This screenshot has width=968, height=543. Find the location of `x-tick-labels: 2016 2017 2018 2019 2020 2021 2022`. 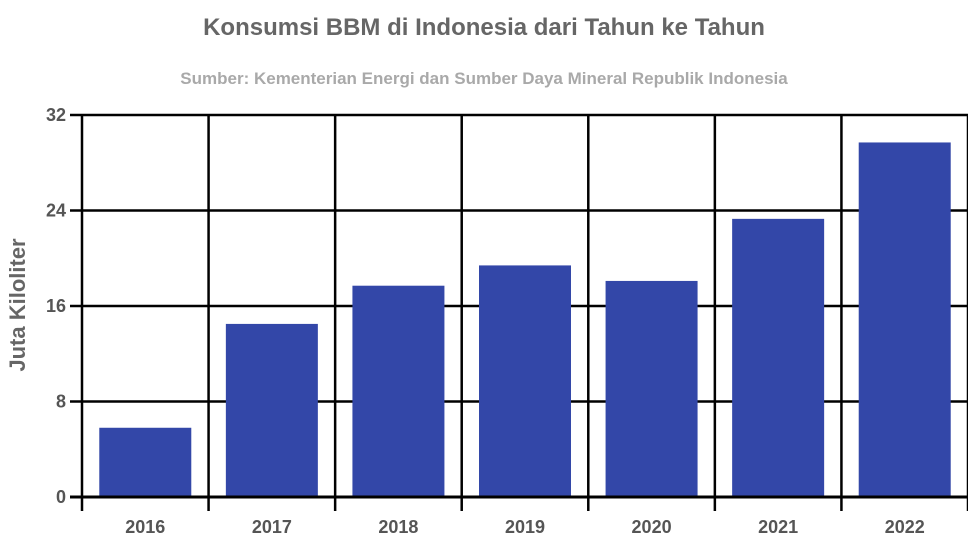

x-tick-labels: 2016 2017 2018 2019 2020 2021 2022 is located at coordinates (524, 527).